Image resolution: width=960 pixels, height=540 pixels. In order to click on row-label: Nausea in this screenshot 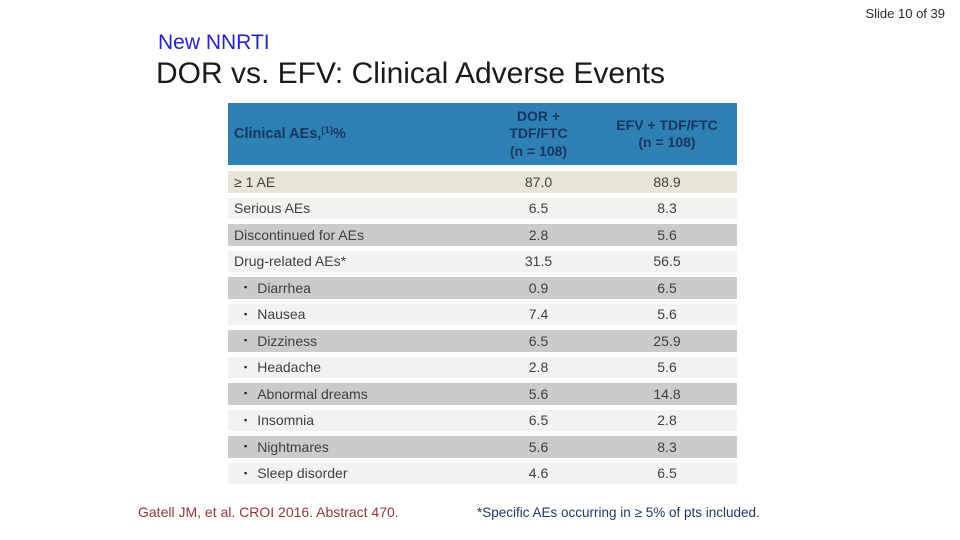, I will do `click(281, 314)`.